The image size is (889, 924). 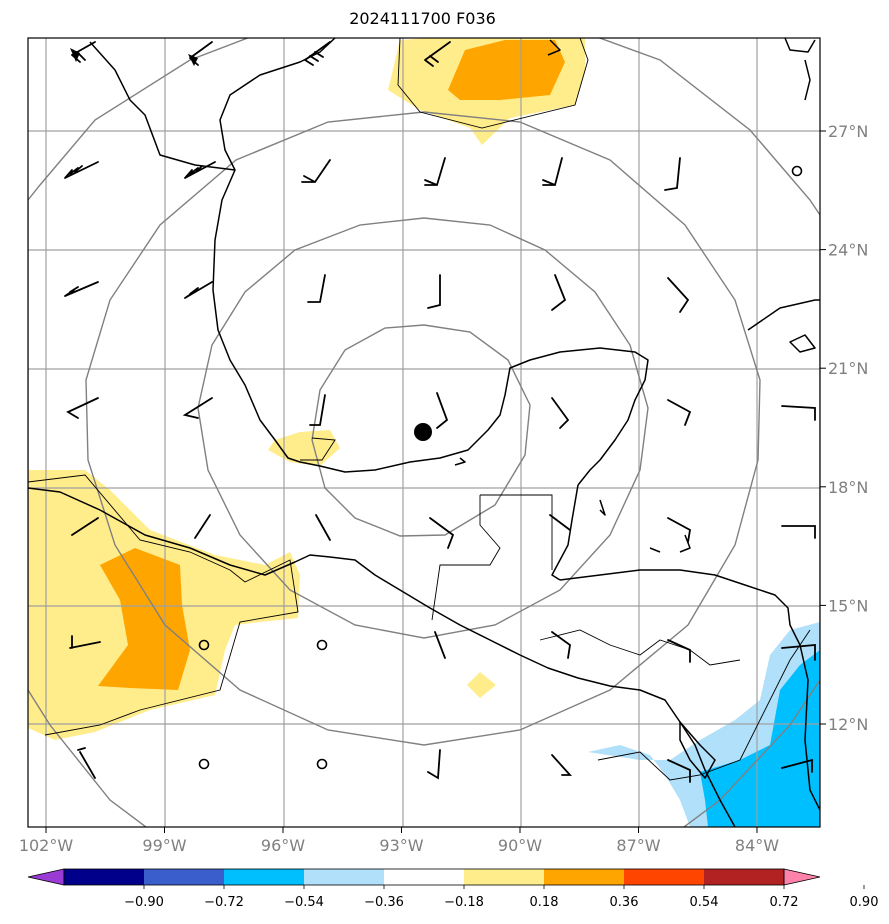 I want to click on wind-barb-flags, so click(x=134, y=57).